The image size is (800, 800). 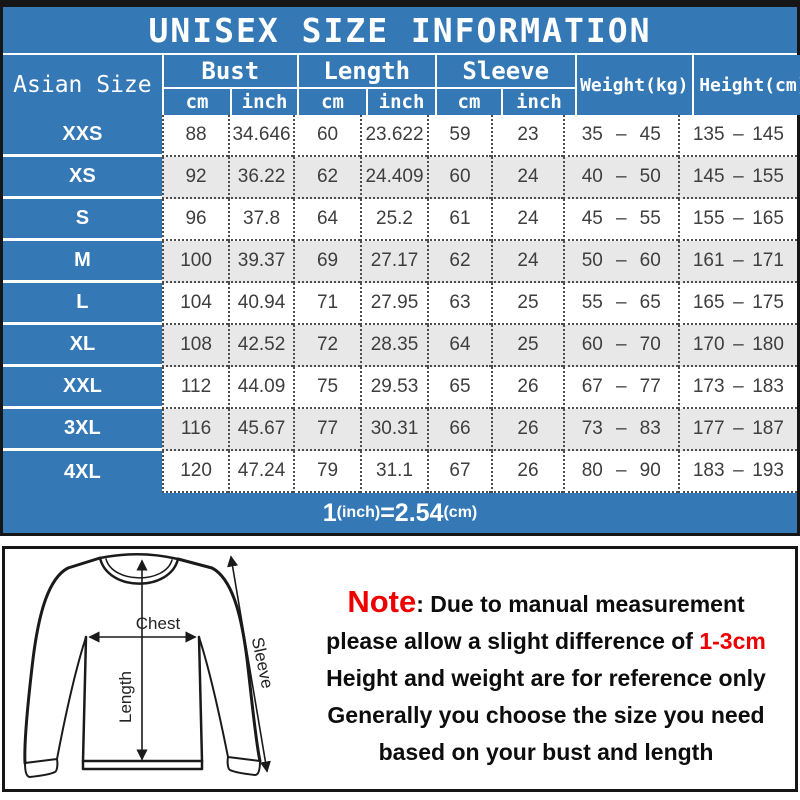 I want to click on bust-inch-cell: 39.37, so click(x=260, y=262).